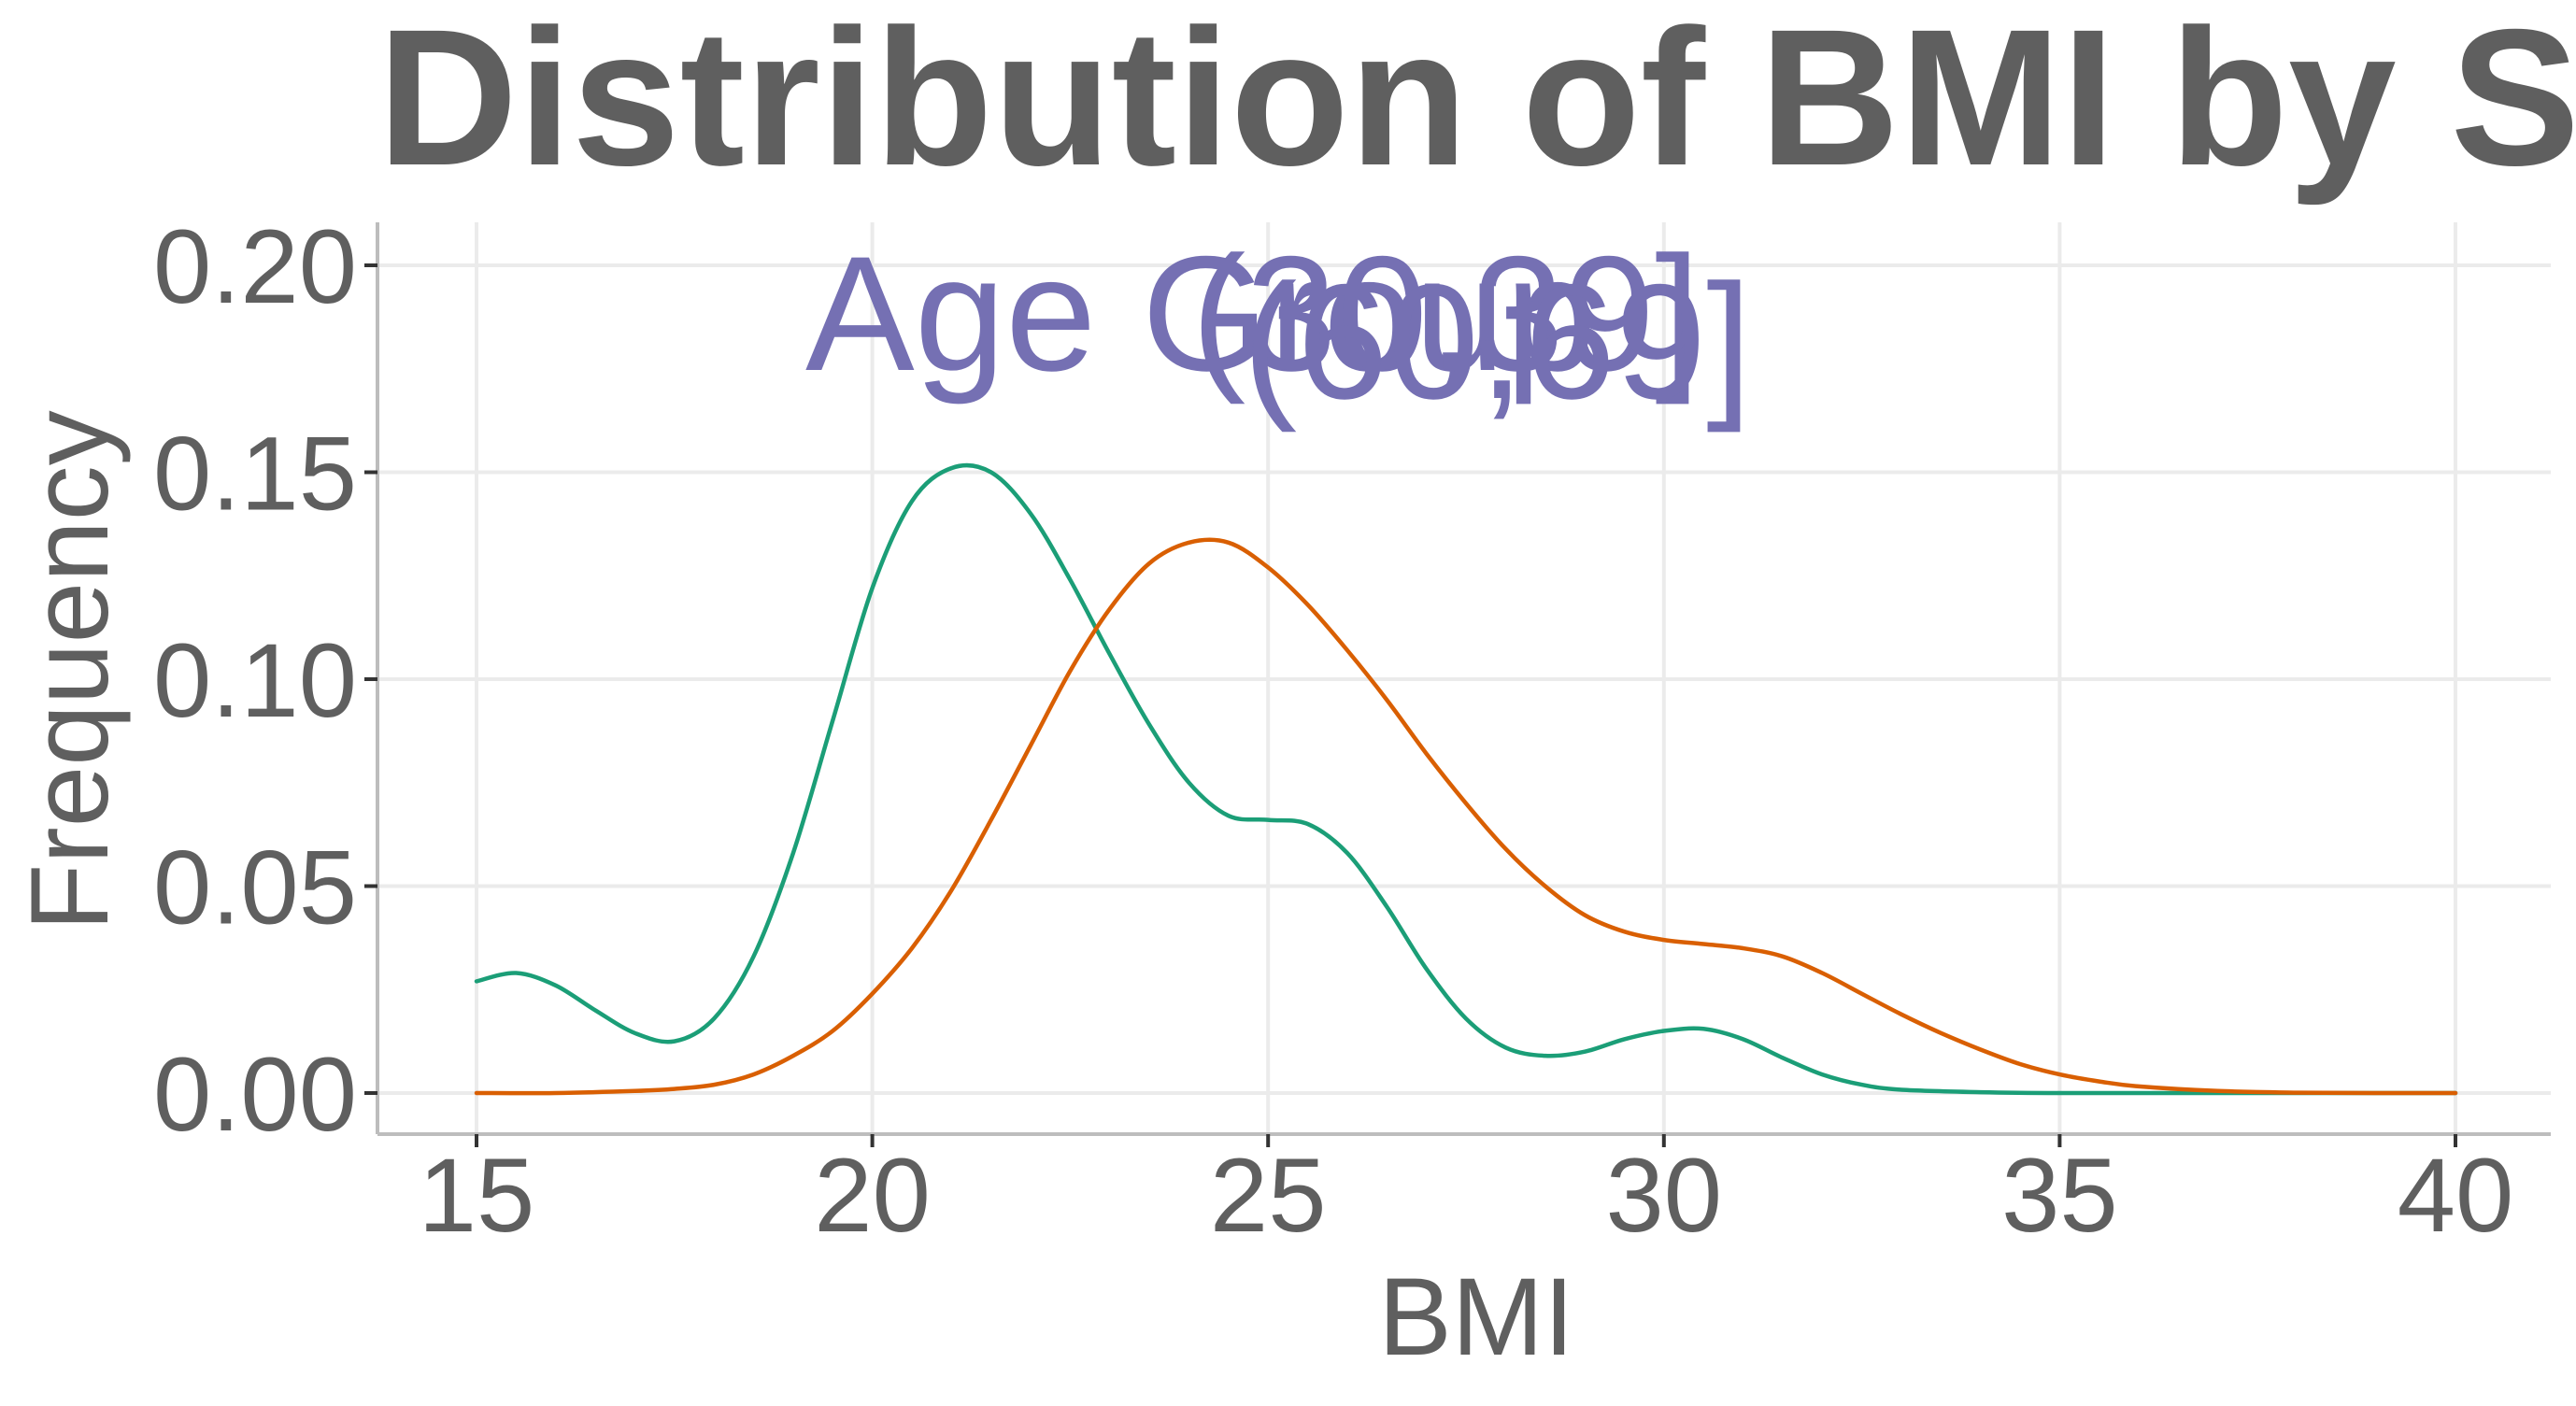 The image size is (2576, 1406). Describe the element at coordinates (255, 888) in the screenshot. I see `y-tick-label: 0.05` at that location.